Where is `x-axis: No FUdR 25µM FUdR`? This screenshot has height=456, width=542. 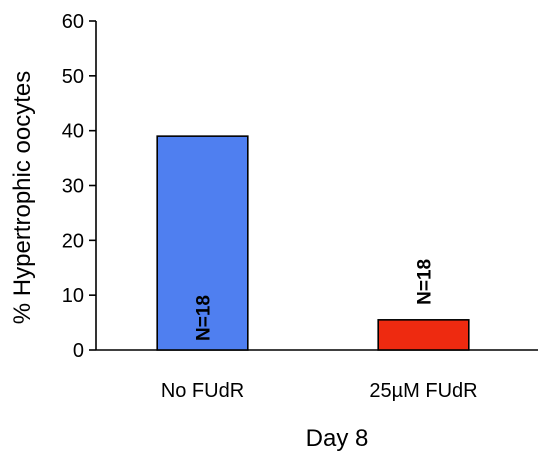
x-axis: No FUdR 25µM FUdR is located at coordinates (317, 375).